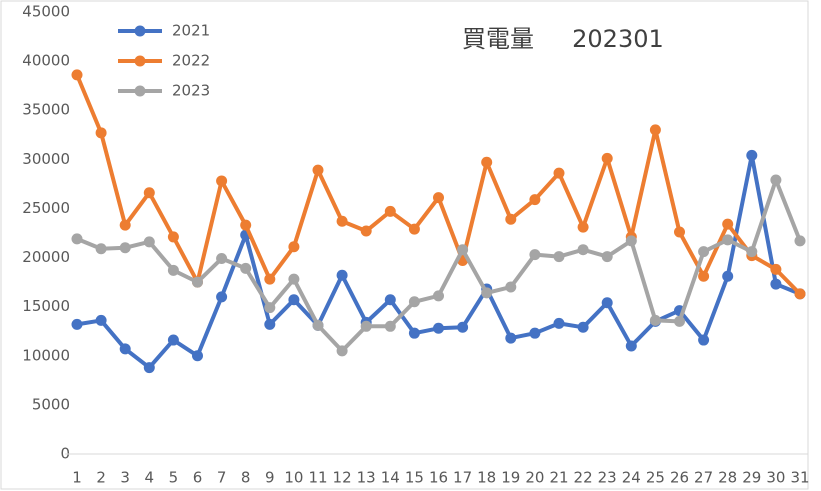 This screenshot has width=821, height=491. What do you see at coordinates (293, 478) in the screenshot?
I see `x-tick-label: 10` at bounding box center [293, 478].